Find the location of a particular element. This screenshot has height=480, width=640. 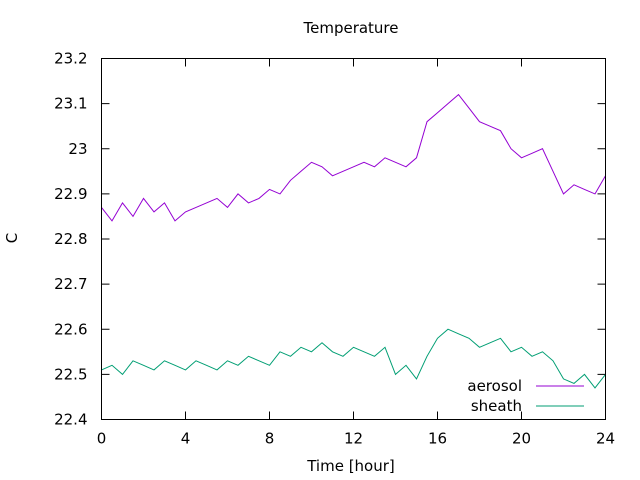

series-line-sheath is located at coordinates (353, 358).